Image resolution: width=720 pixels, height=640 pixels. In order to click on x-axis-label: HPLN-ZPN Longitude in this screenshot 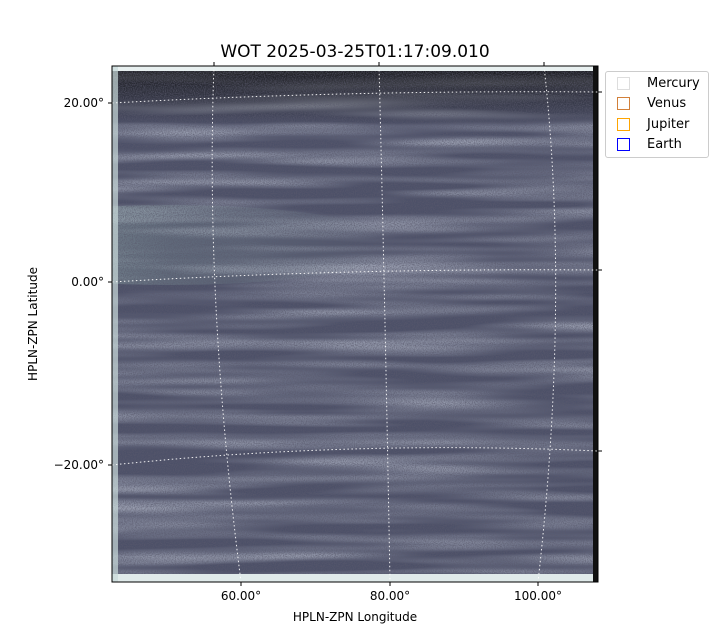, I will do `click(355, 617)`.